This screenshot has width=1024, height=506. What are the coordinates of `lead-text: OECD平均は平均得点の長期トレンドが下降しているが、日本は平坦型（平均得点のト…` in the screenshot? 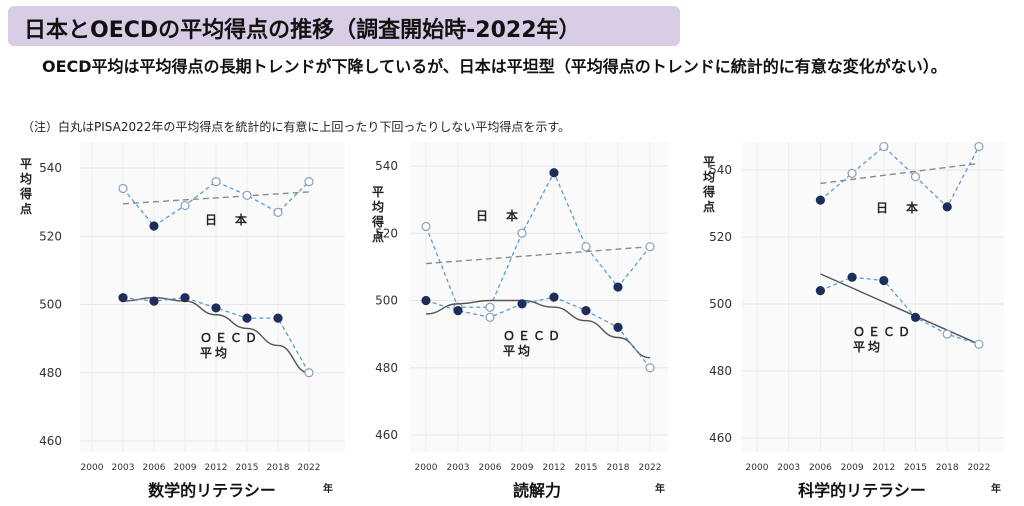 It's located at (494, 66).